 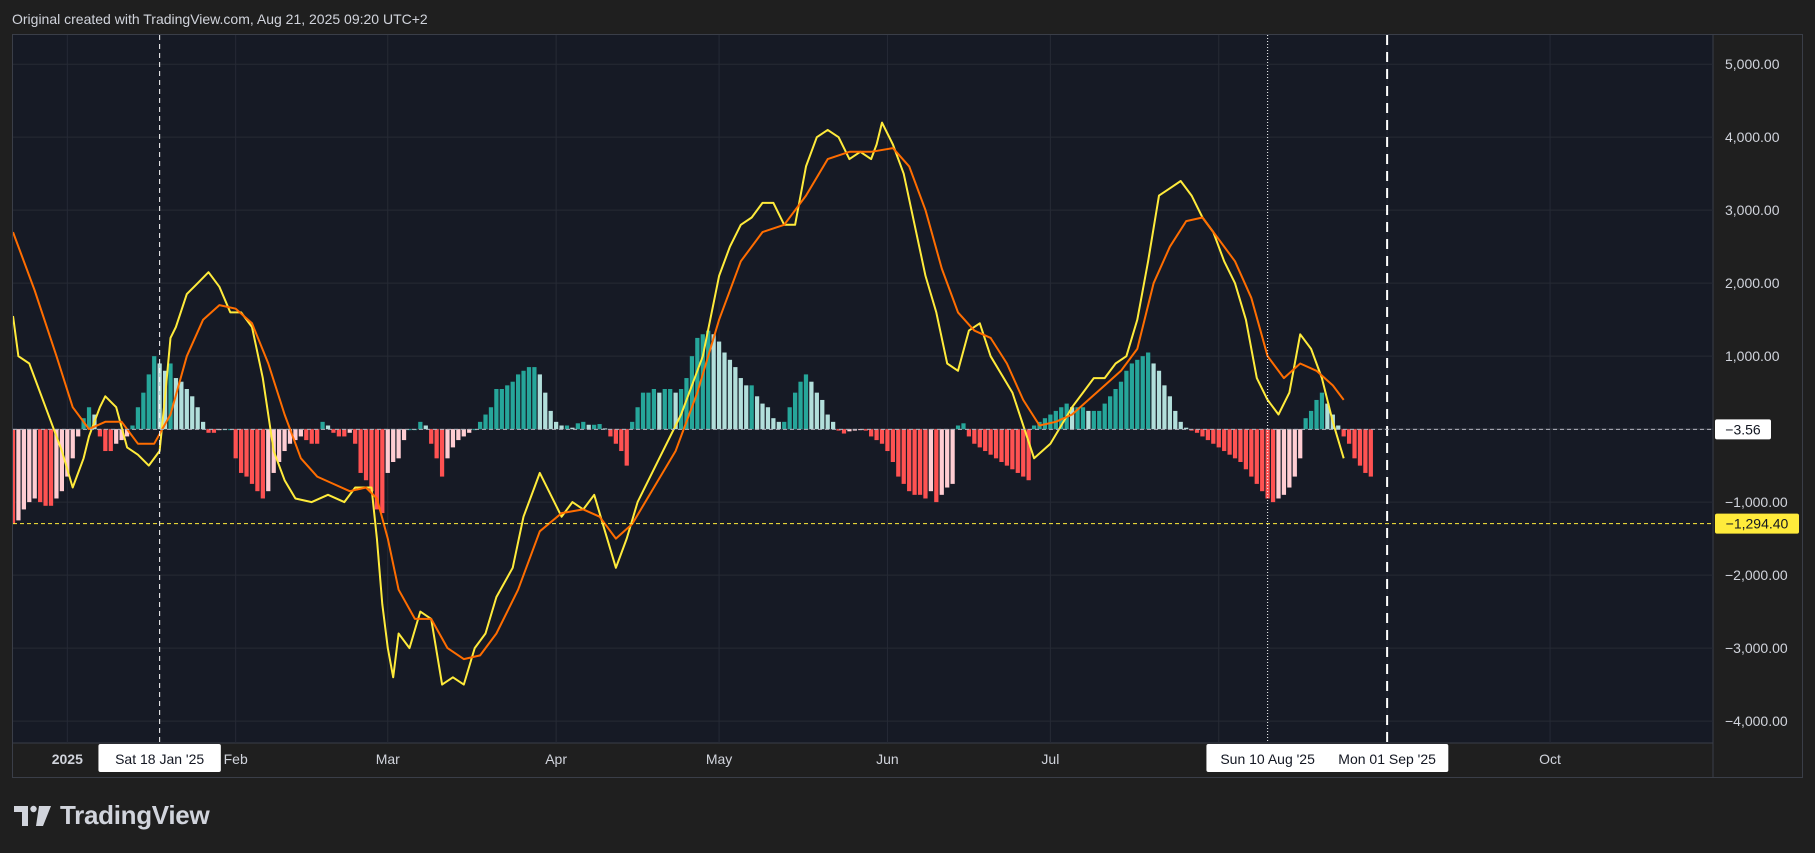 I want to click on x-tick-label: May, so click(x=719, y=759).